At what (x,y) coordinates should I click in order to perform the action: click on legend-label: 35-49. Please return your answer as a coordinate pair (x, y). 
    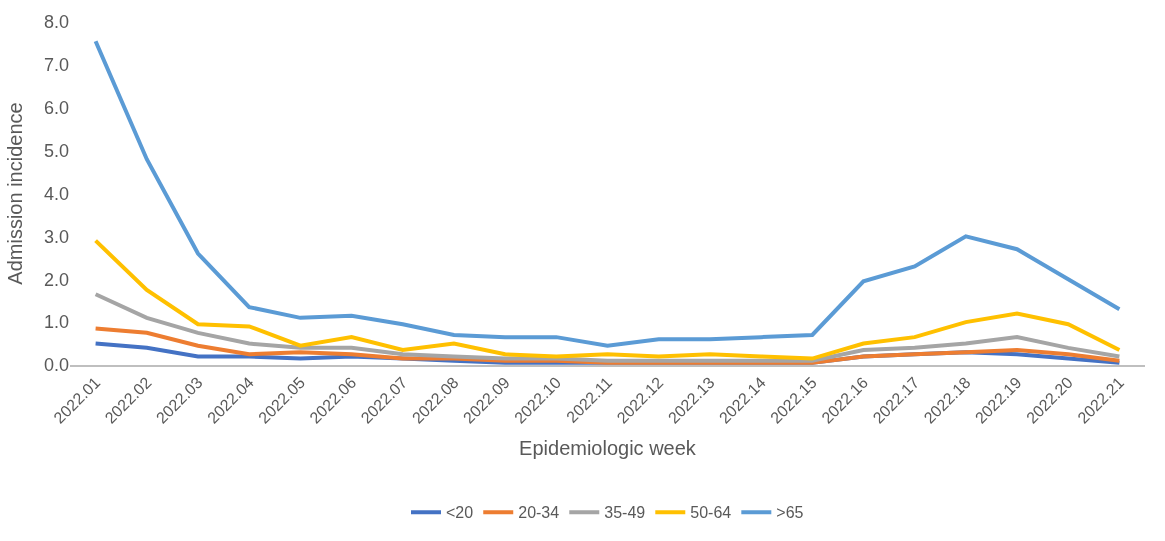
    Looking at the image, I should click on (625, 513).